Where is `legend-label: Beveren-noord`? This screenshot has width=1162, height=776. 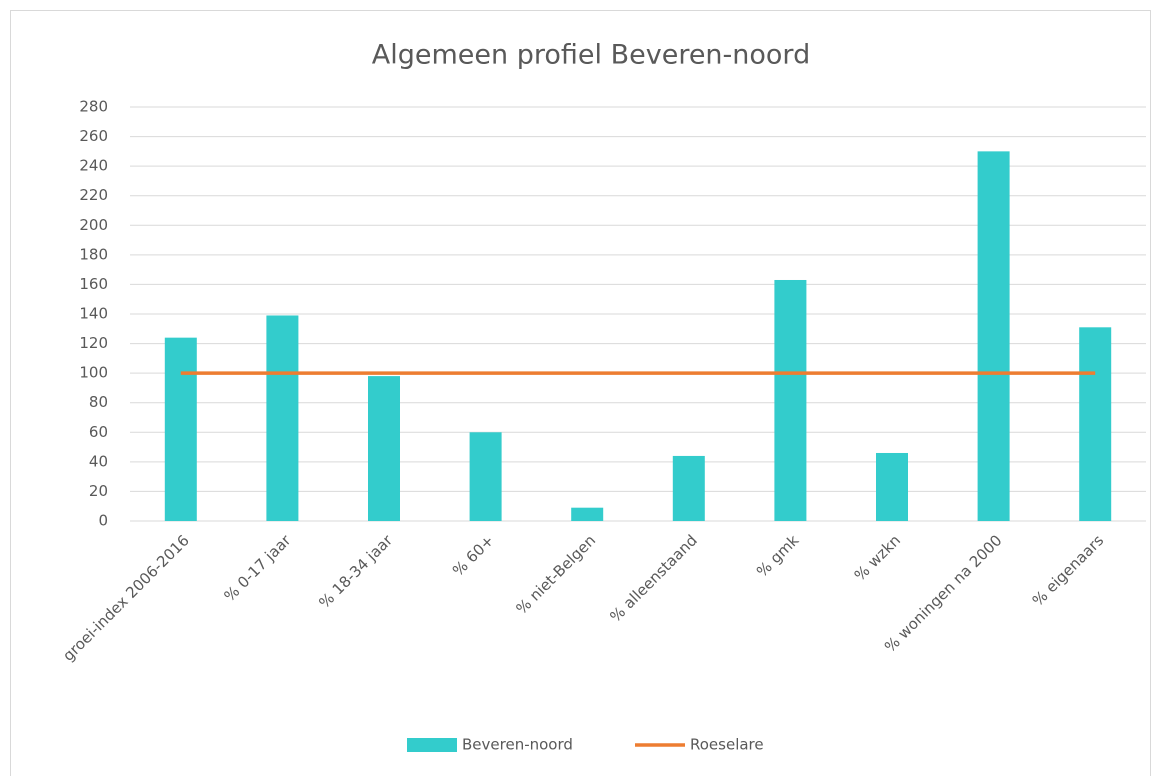 legend-label: Beveren-noord is located at coordinates (517, 745).